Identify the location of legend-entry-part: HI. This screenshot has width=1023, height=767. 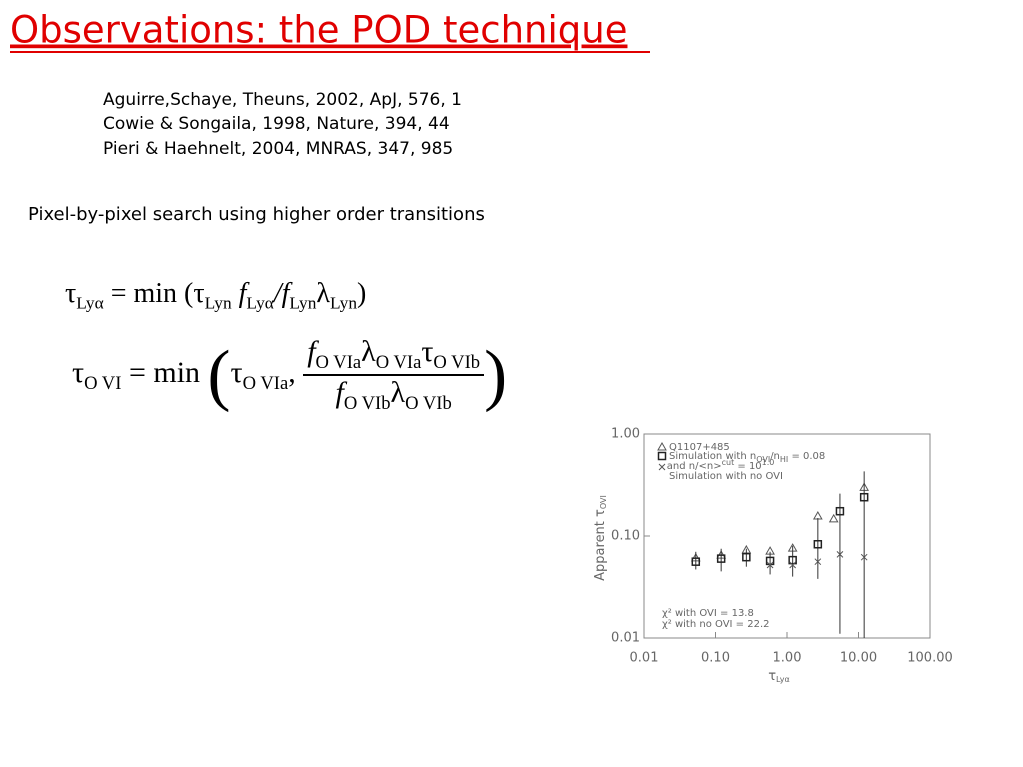
(784, 459).